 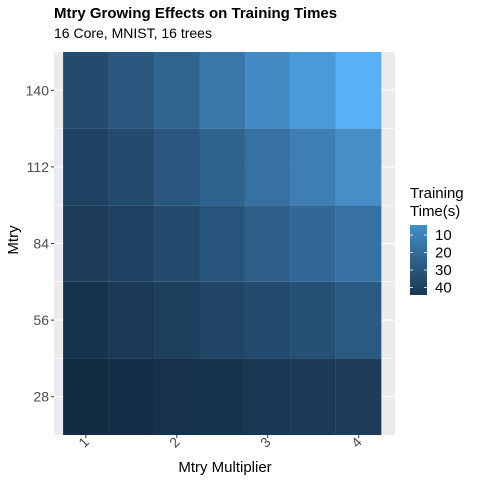 What do you see at coordinates (38, 167) in the screenshot?
I see `y-tick-label: 112` at bounding box center [38, 167].